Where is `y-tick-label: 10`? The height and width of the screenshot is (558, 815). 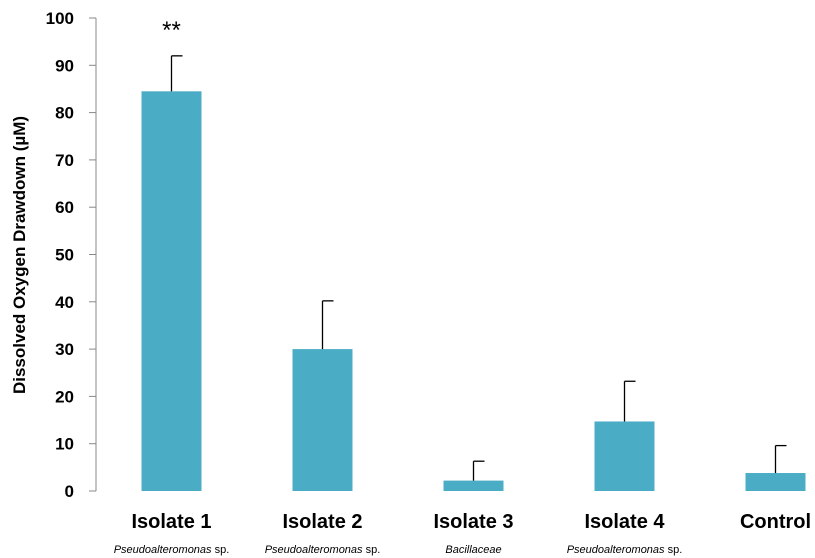 y-tick-label: 10 is located at coordinates (64, 444).